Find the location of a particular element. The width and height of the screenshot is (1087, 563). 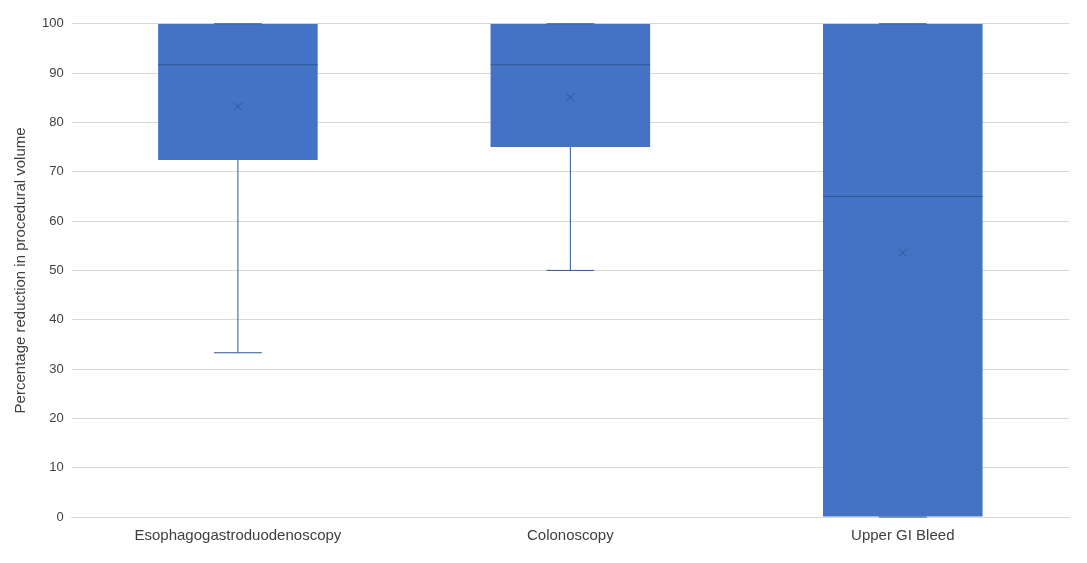

y-tick-label: 50 is located at coordinates (56, 269).